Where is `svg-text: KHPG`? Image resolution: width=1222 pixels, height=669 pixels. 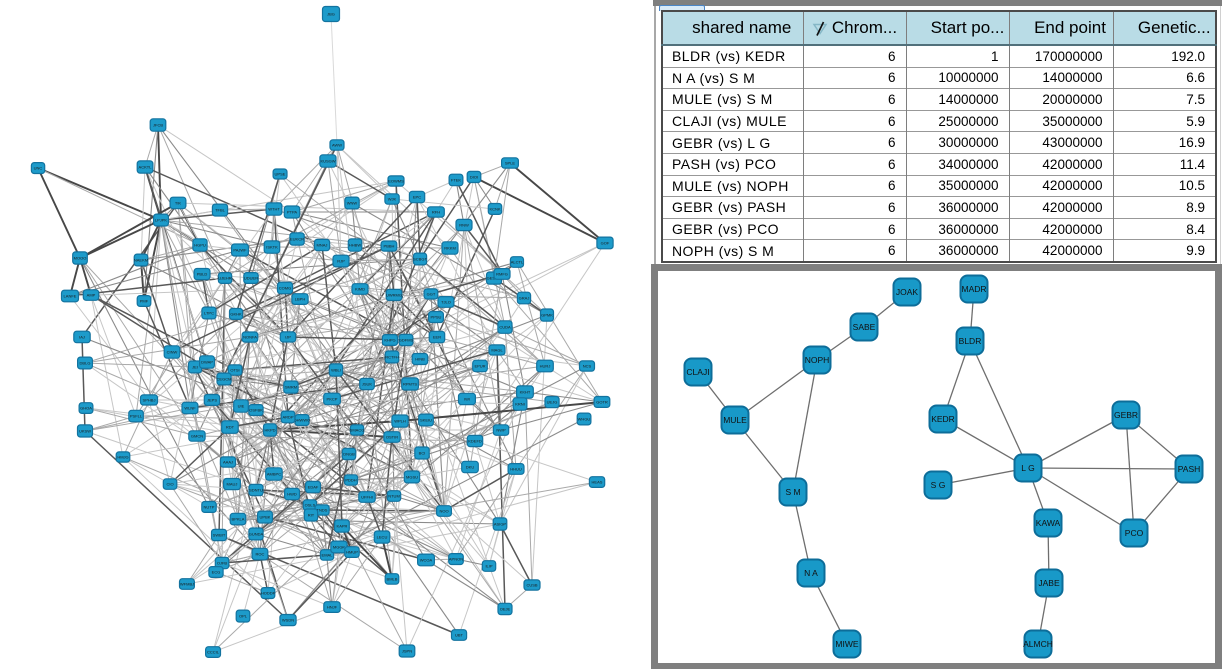 svg-text: KHPG is located at coordinates (389, 340).